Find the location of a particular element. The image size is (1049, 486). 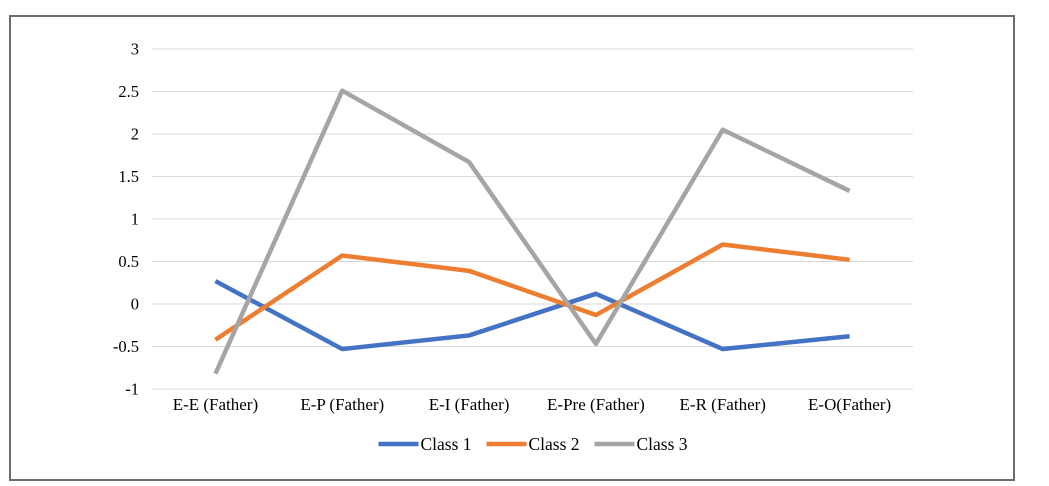

y-axis-tick-label: 1.5 is located at coordinates (128, 176).